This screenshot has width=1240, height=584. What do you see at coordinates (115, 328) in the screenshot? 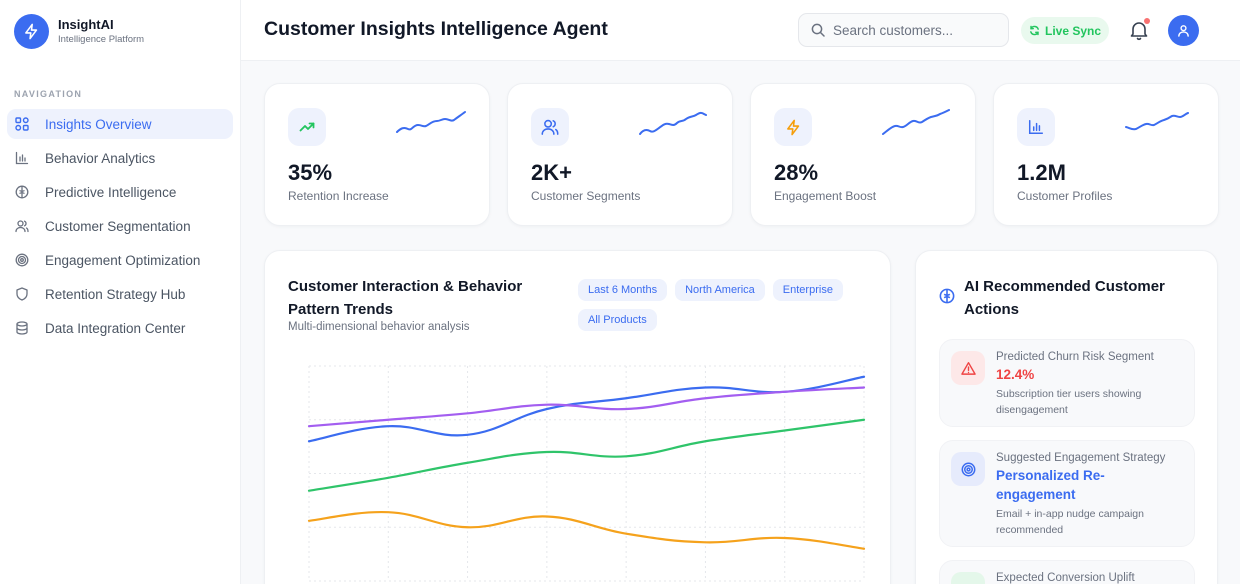
I see `sidebar-item-label: Data Integration Center` at bounding box center [115, 328].